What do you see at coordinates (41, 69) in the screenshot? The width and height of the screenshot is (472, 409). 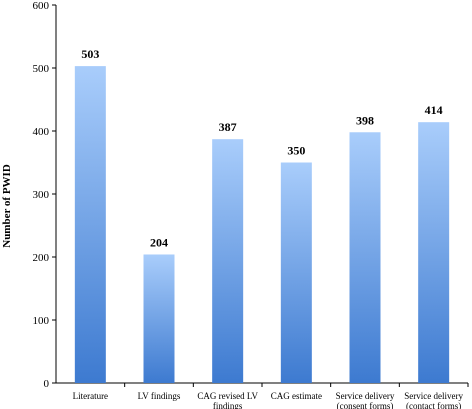 I see `y-tick-label: 500` at bounding box center [41, 69].